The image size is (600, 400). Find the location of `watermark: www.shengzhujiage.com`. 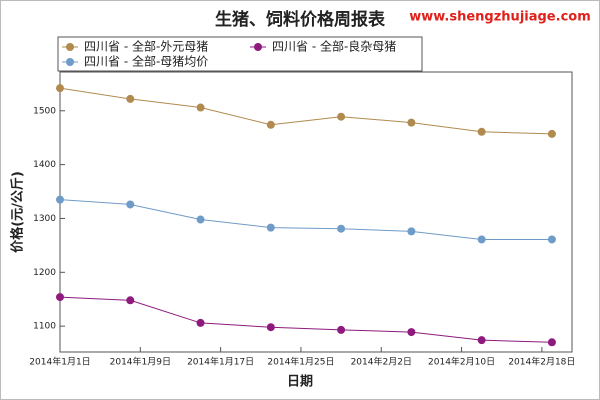

watermark: www.shengzhujiage.com is located at coordinates (500, 17).